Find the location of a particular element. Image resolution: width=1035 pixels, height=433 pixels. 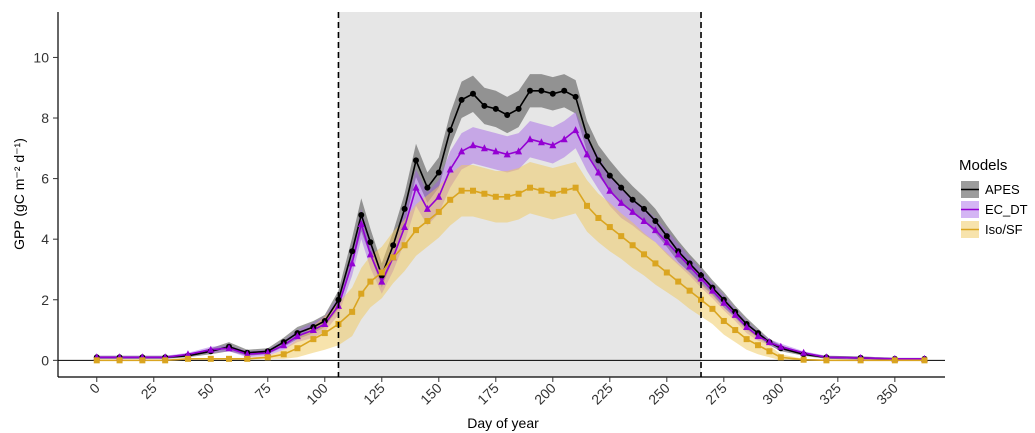

x-tick-label: 175 is located at coordinates (488, 394).